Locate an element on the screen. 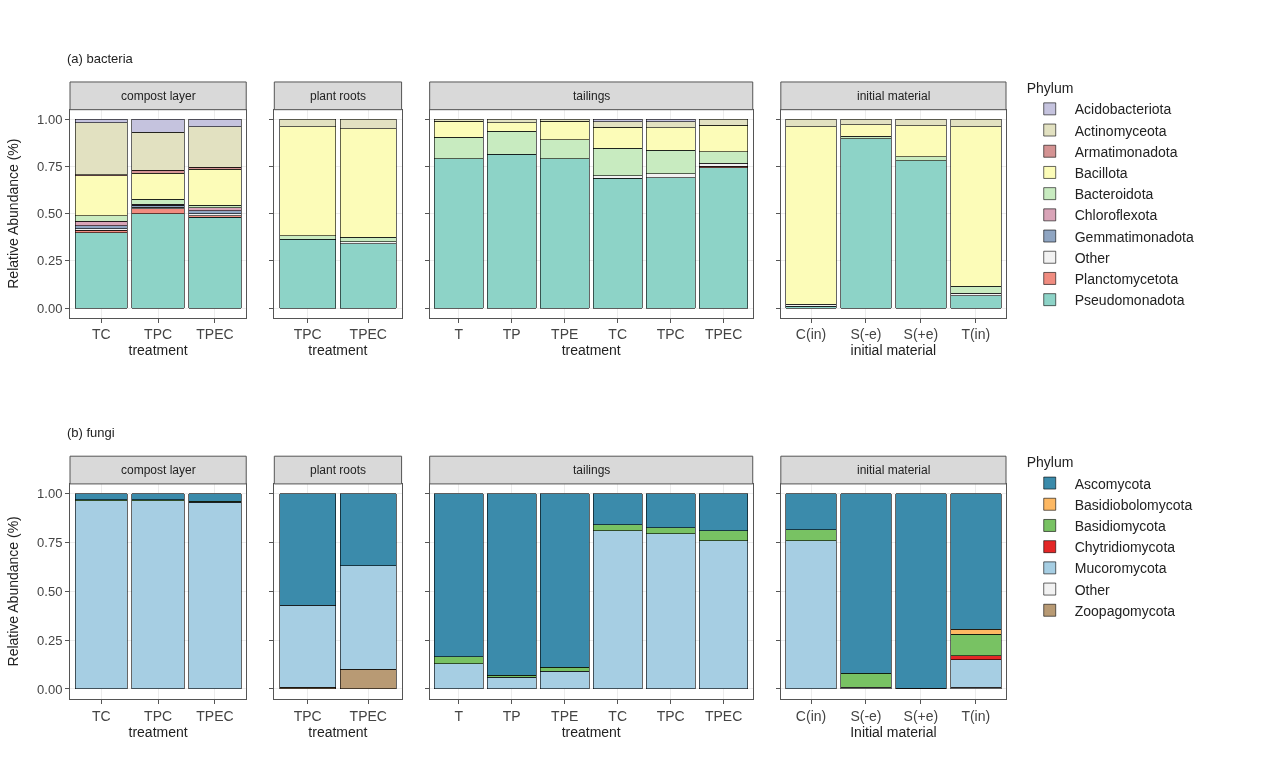 The image size is (1261, 768). text: Chytridiomycota is located at coordinates (1125, 547).